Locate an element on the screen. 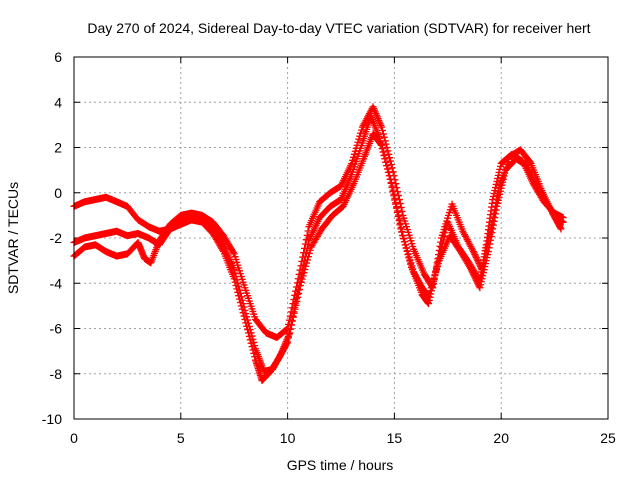  y-tick-label: 2 is located at coordinates (58, 148).